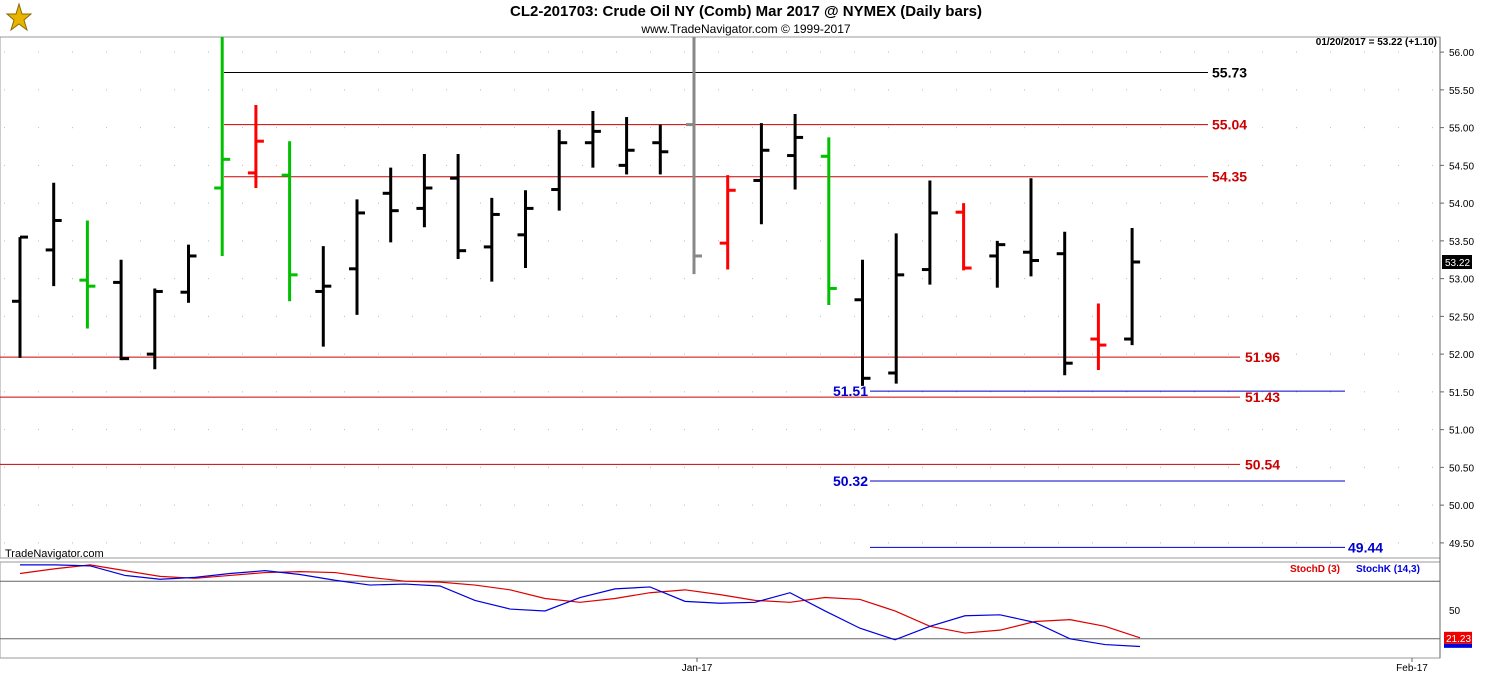 Image resolution: width=1492 pixels, height=677 pixels. Describe the element at coordinates (1461, 53) in the screenshot. I see `y-tick-label: 56.00` at that location.